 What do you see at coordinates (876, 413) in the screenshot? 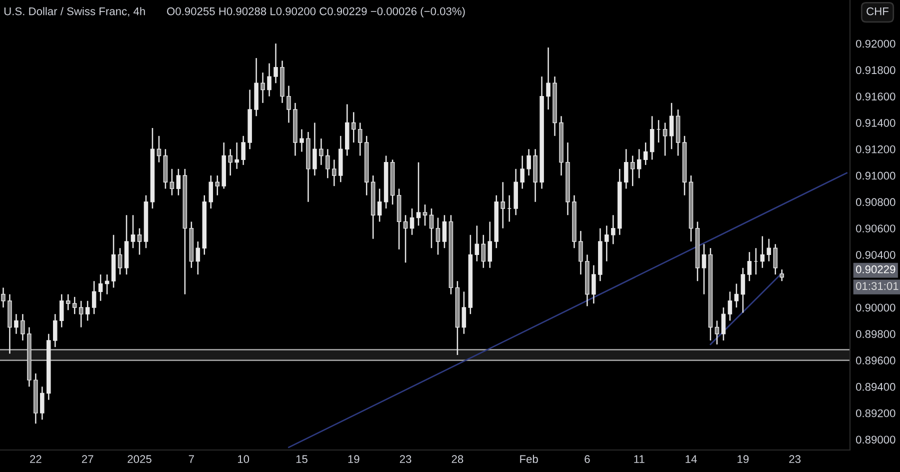
I see `y-tick-label: 0.89200` at bounding box center [876, 413].